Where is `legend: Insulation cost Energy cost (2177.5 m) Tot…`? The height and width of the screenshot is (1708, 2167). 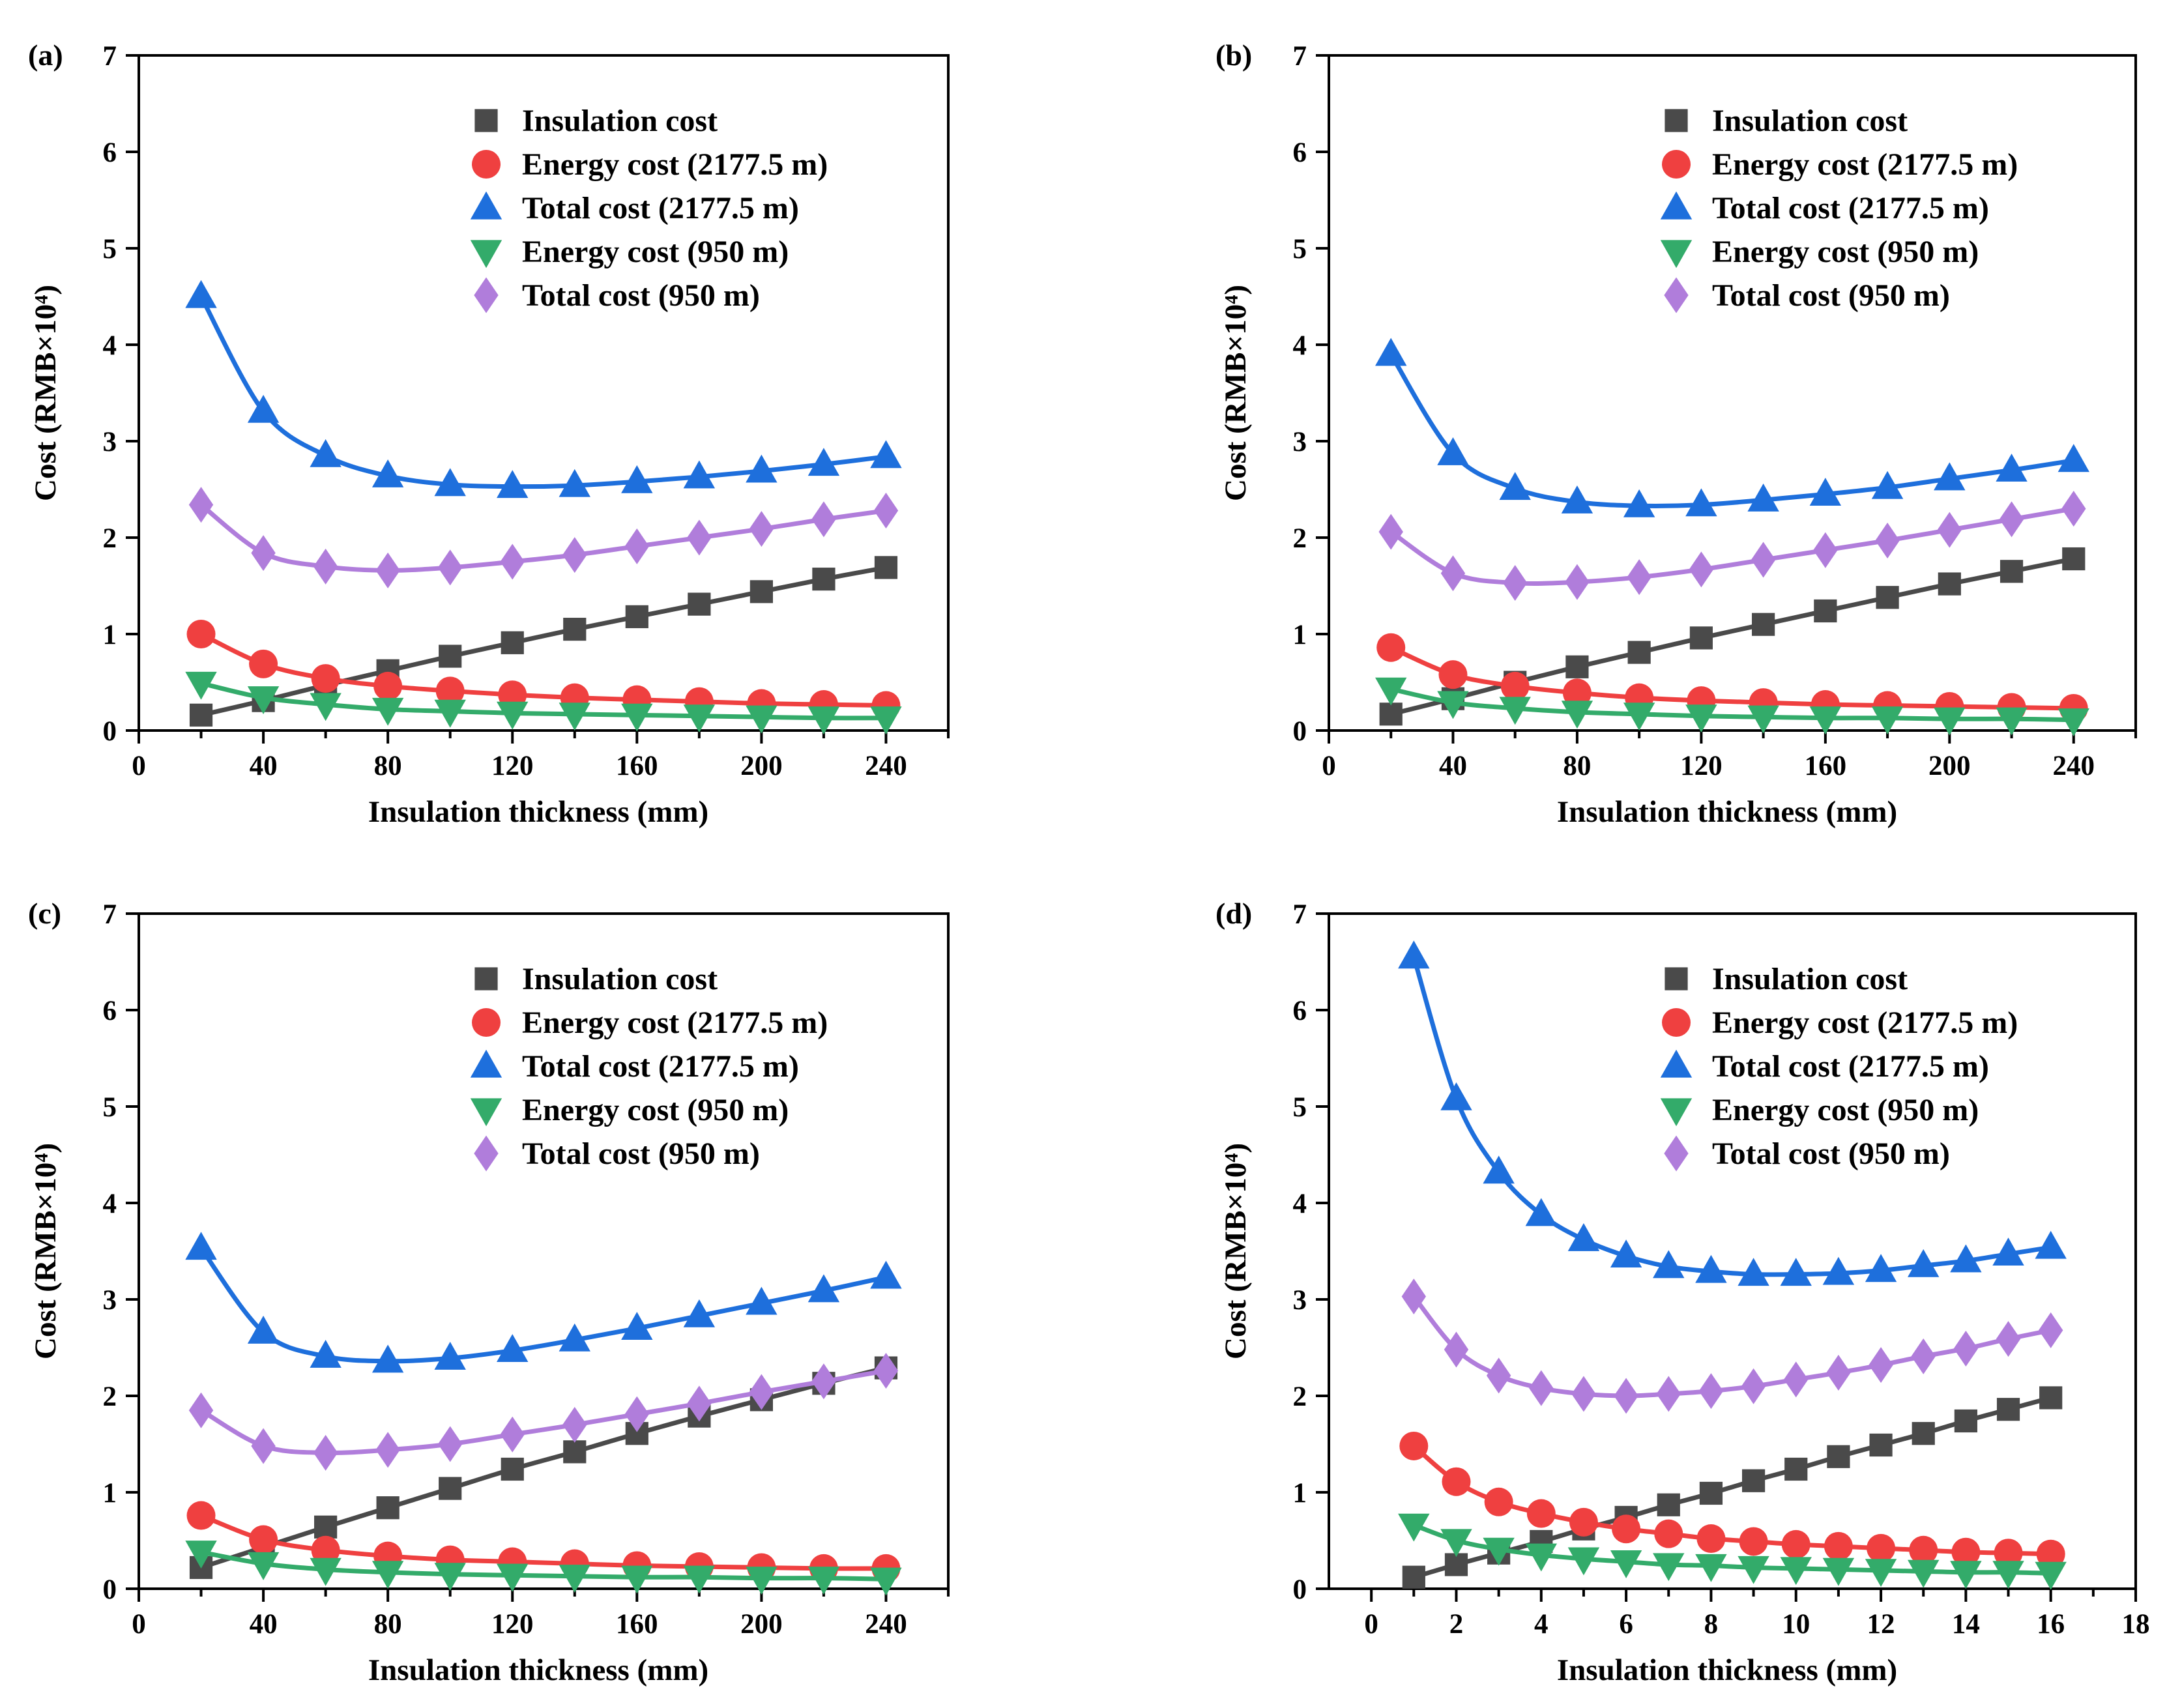
legend: Insulation cost Energy cost (2177.5 m) Tot… is located at coordinates (1839, 208).